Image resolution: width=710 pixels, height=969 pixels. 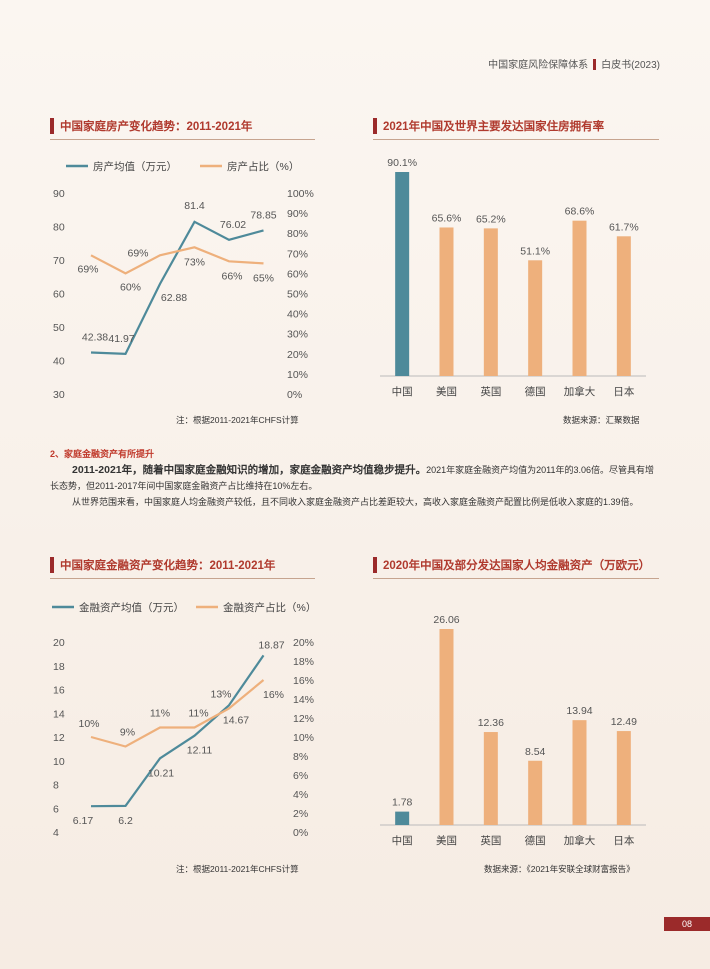 I want to click on data-label: 65%, so click(x=263, y=278).